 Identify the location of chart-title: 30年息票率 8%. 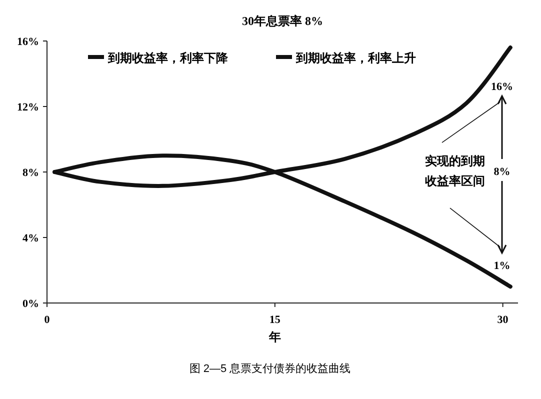
(282, 21).